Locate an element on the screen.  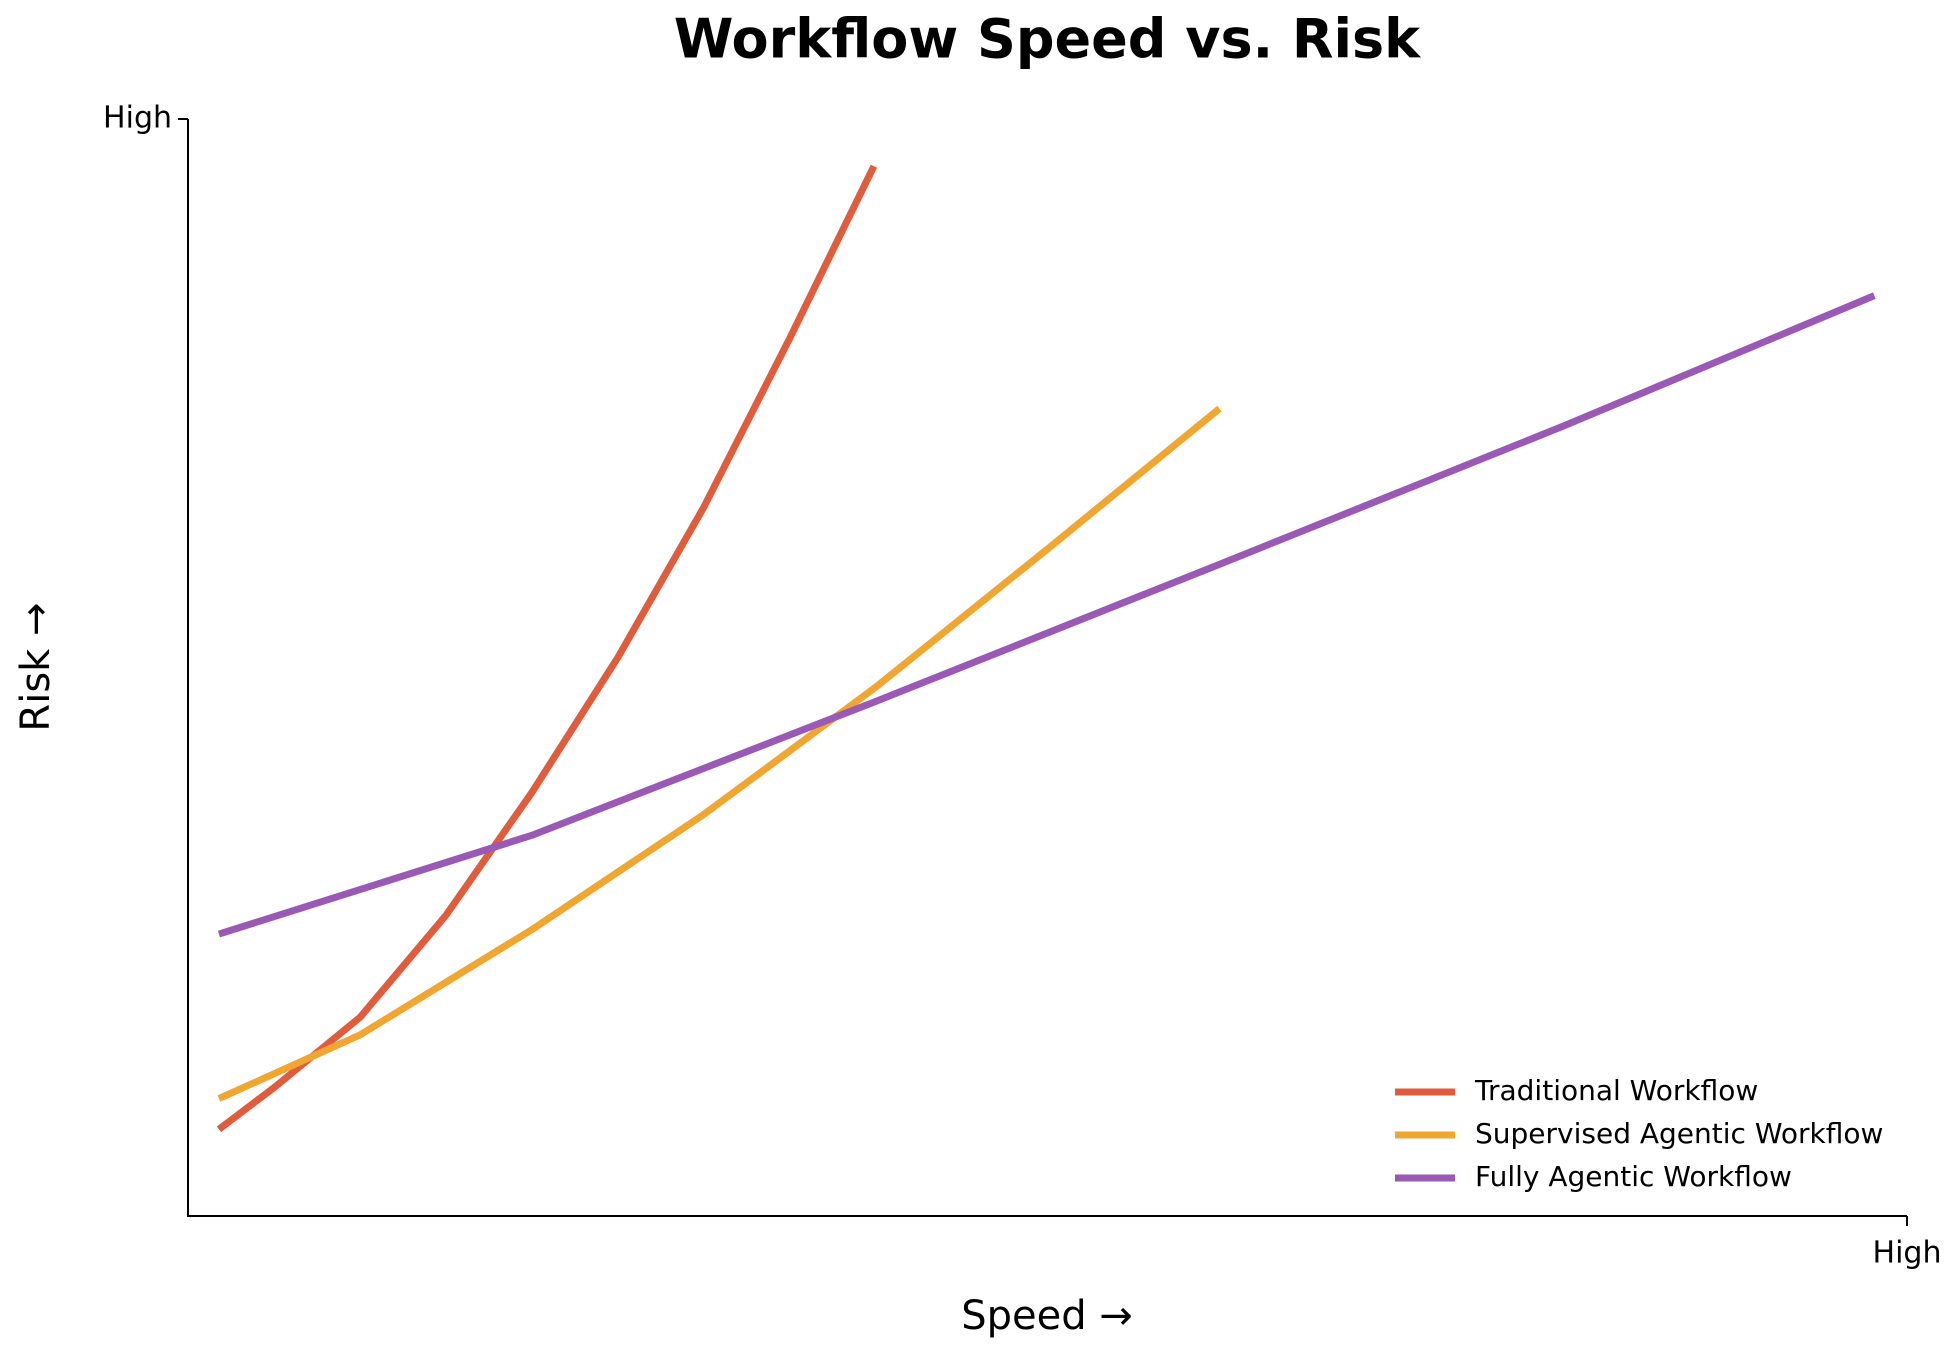
x-tick-label: High is located at coordinates (1907, 1253).